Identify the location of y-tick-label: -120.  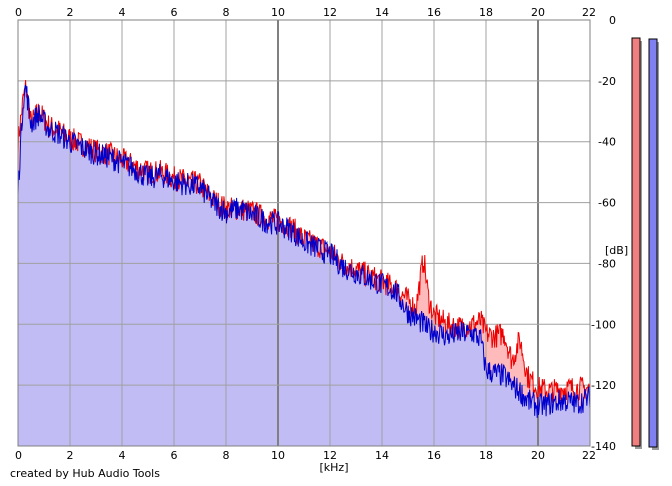
(603, 385).